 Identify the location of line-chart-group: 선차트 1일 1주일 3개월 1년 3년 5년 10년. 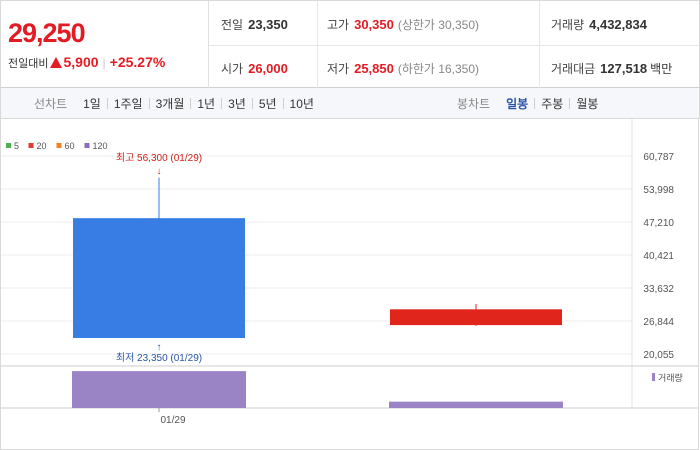
(177, 103).